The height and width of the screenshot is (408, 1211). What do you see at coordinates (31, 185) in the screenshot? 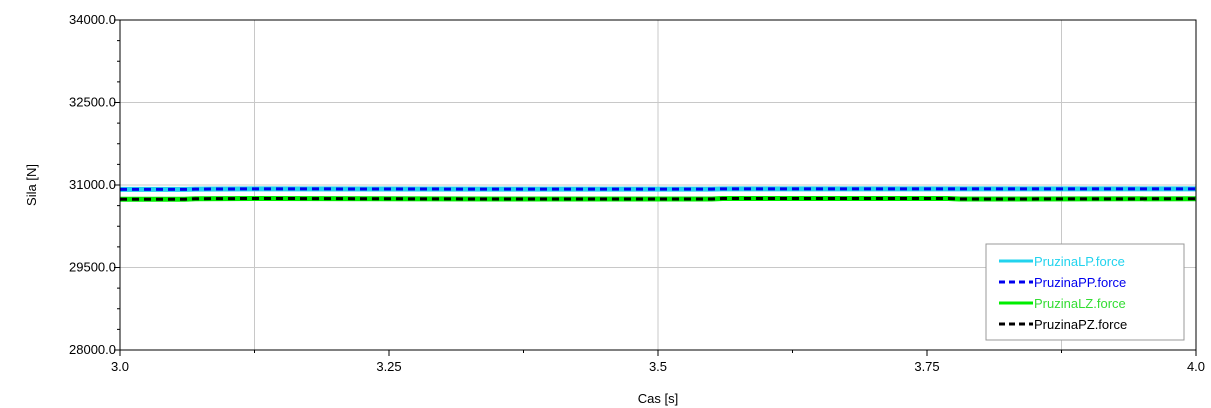
I see `y-axis-title: Sila [N]` at bounding box center [31, 185].